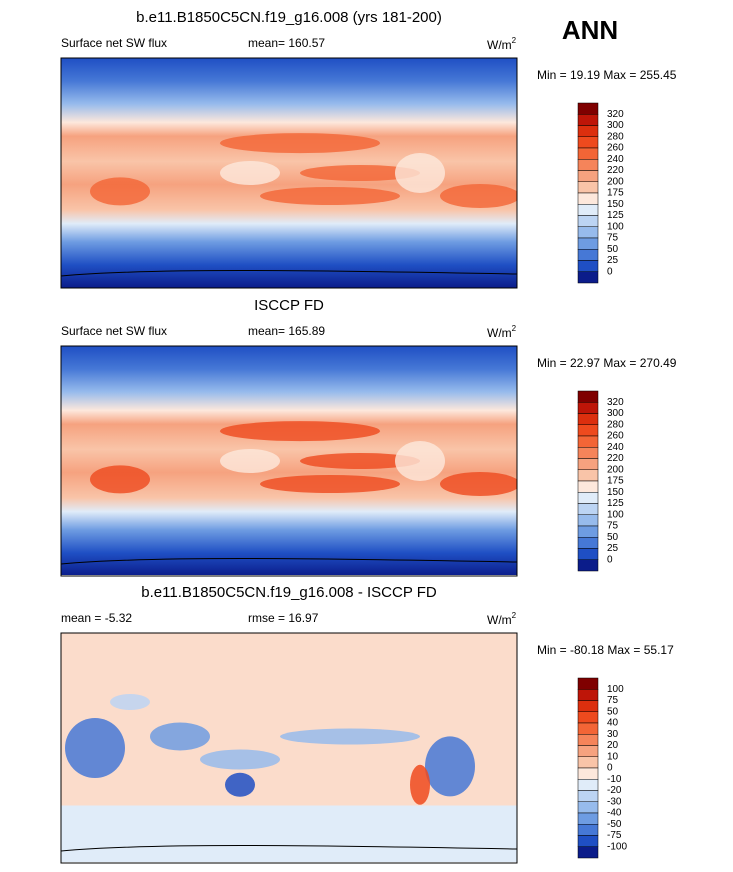 This screenshot has width=733, height=872. Describe the element at coordinates (615, 114) in the screenshot. I see `colorbar-label: 320` at that location.